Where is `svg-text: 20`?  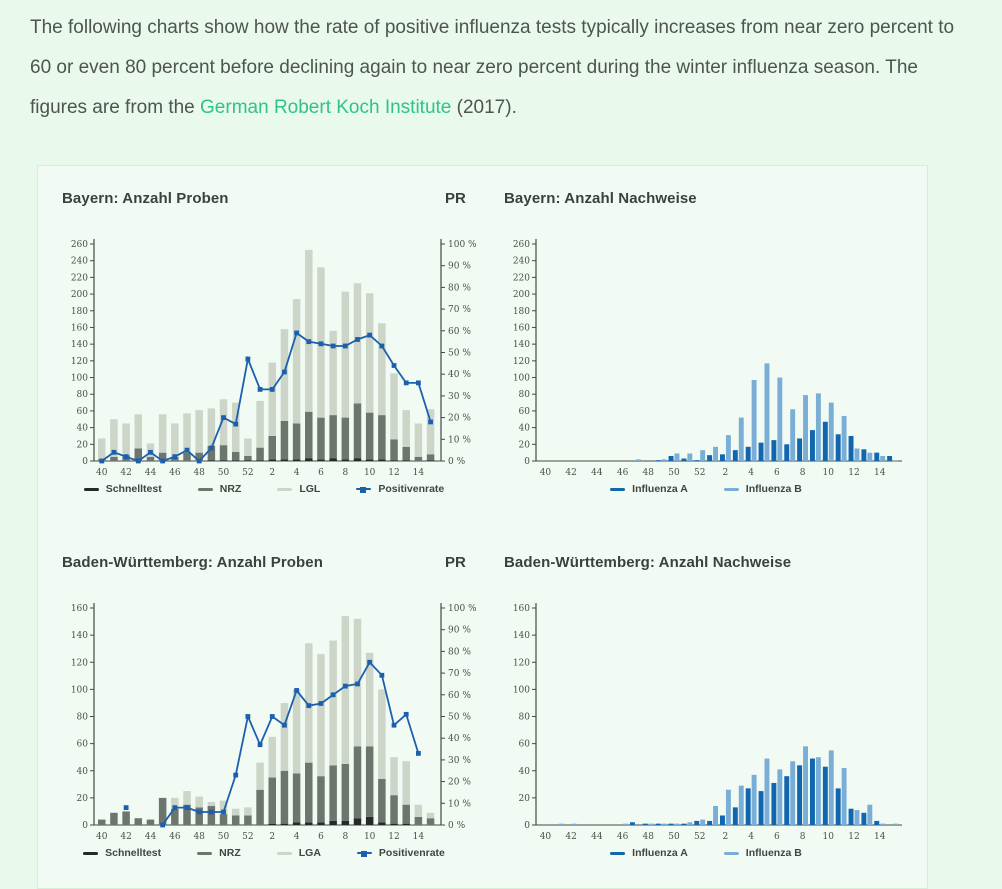 svg-text: 20 is located at coordinates (525, 445).